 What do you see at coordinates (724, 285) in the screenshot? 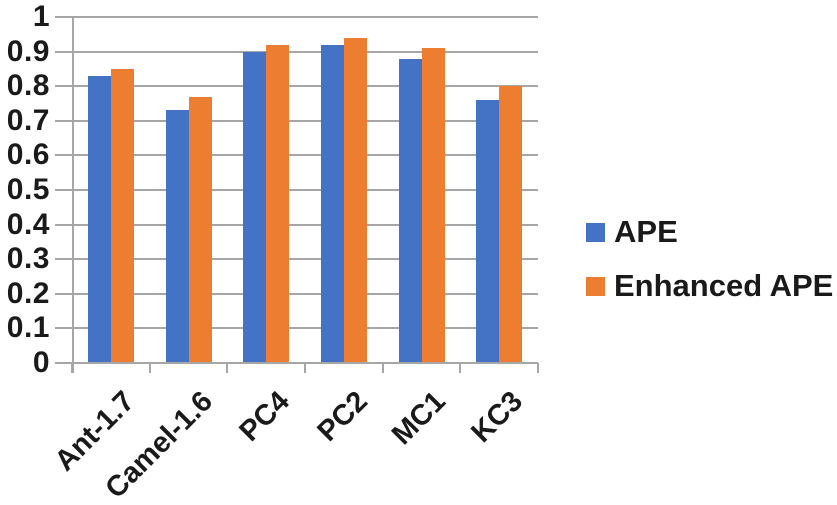
I see `legend-label-enhanced-ape: Enhanced APE` at bounding box center [724, 285].